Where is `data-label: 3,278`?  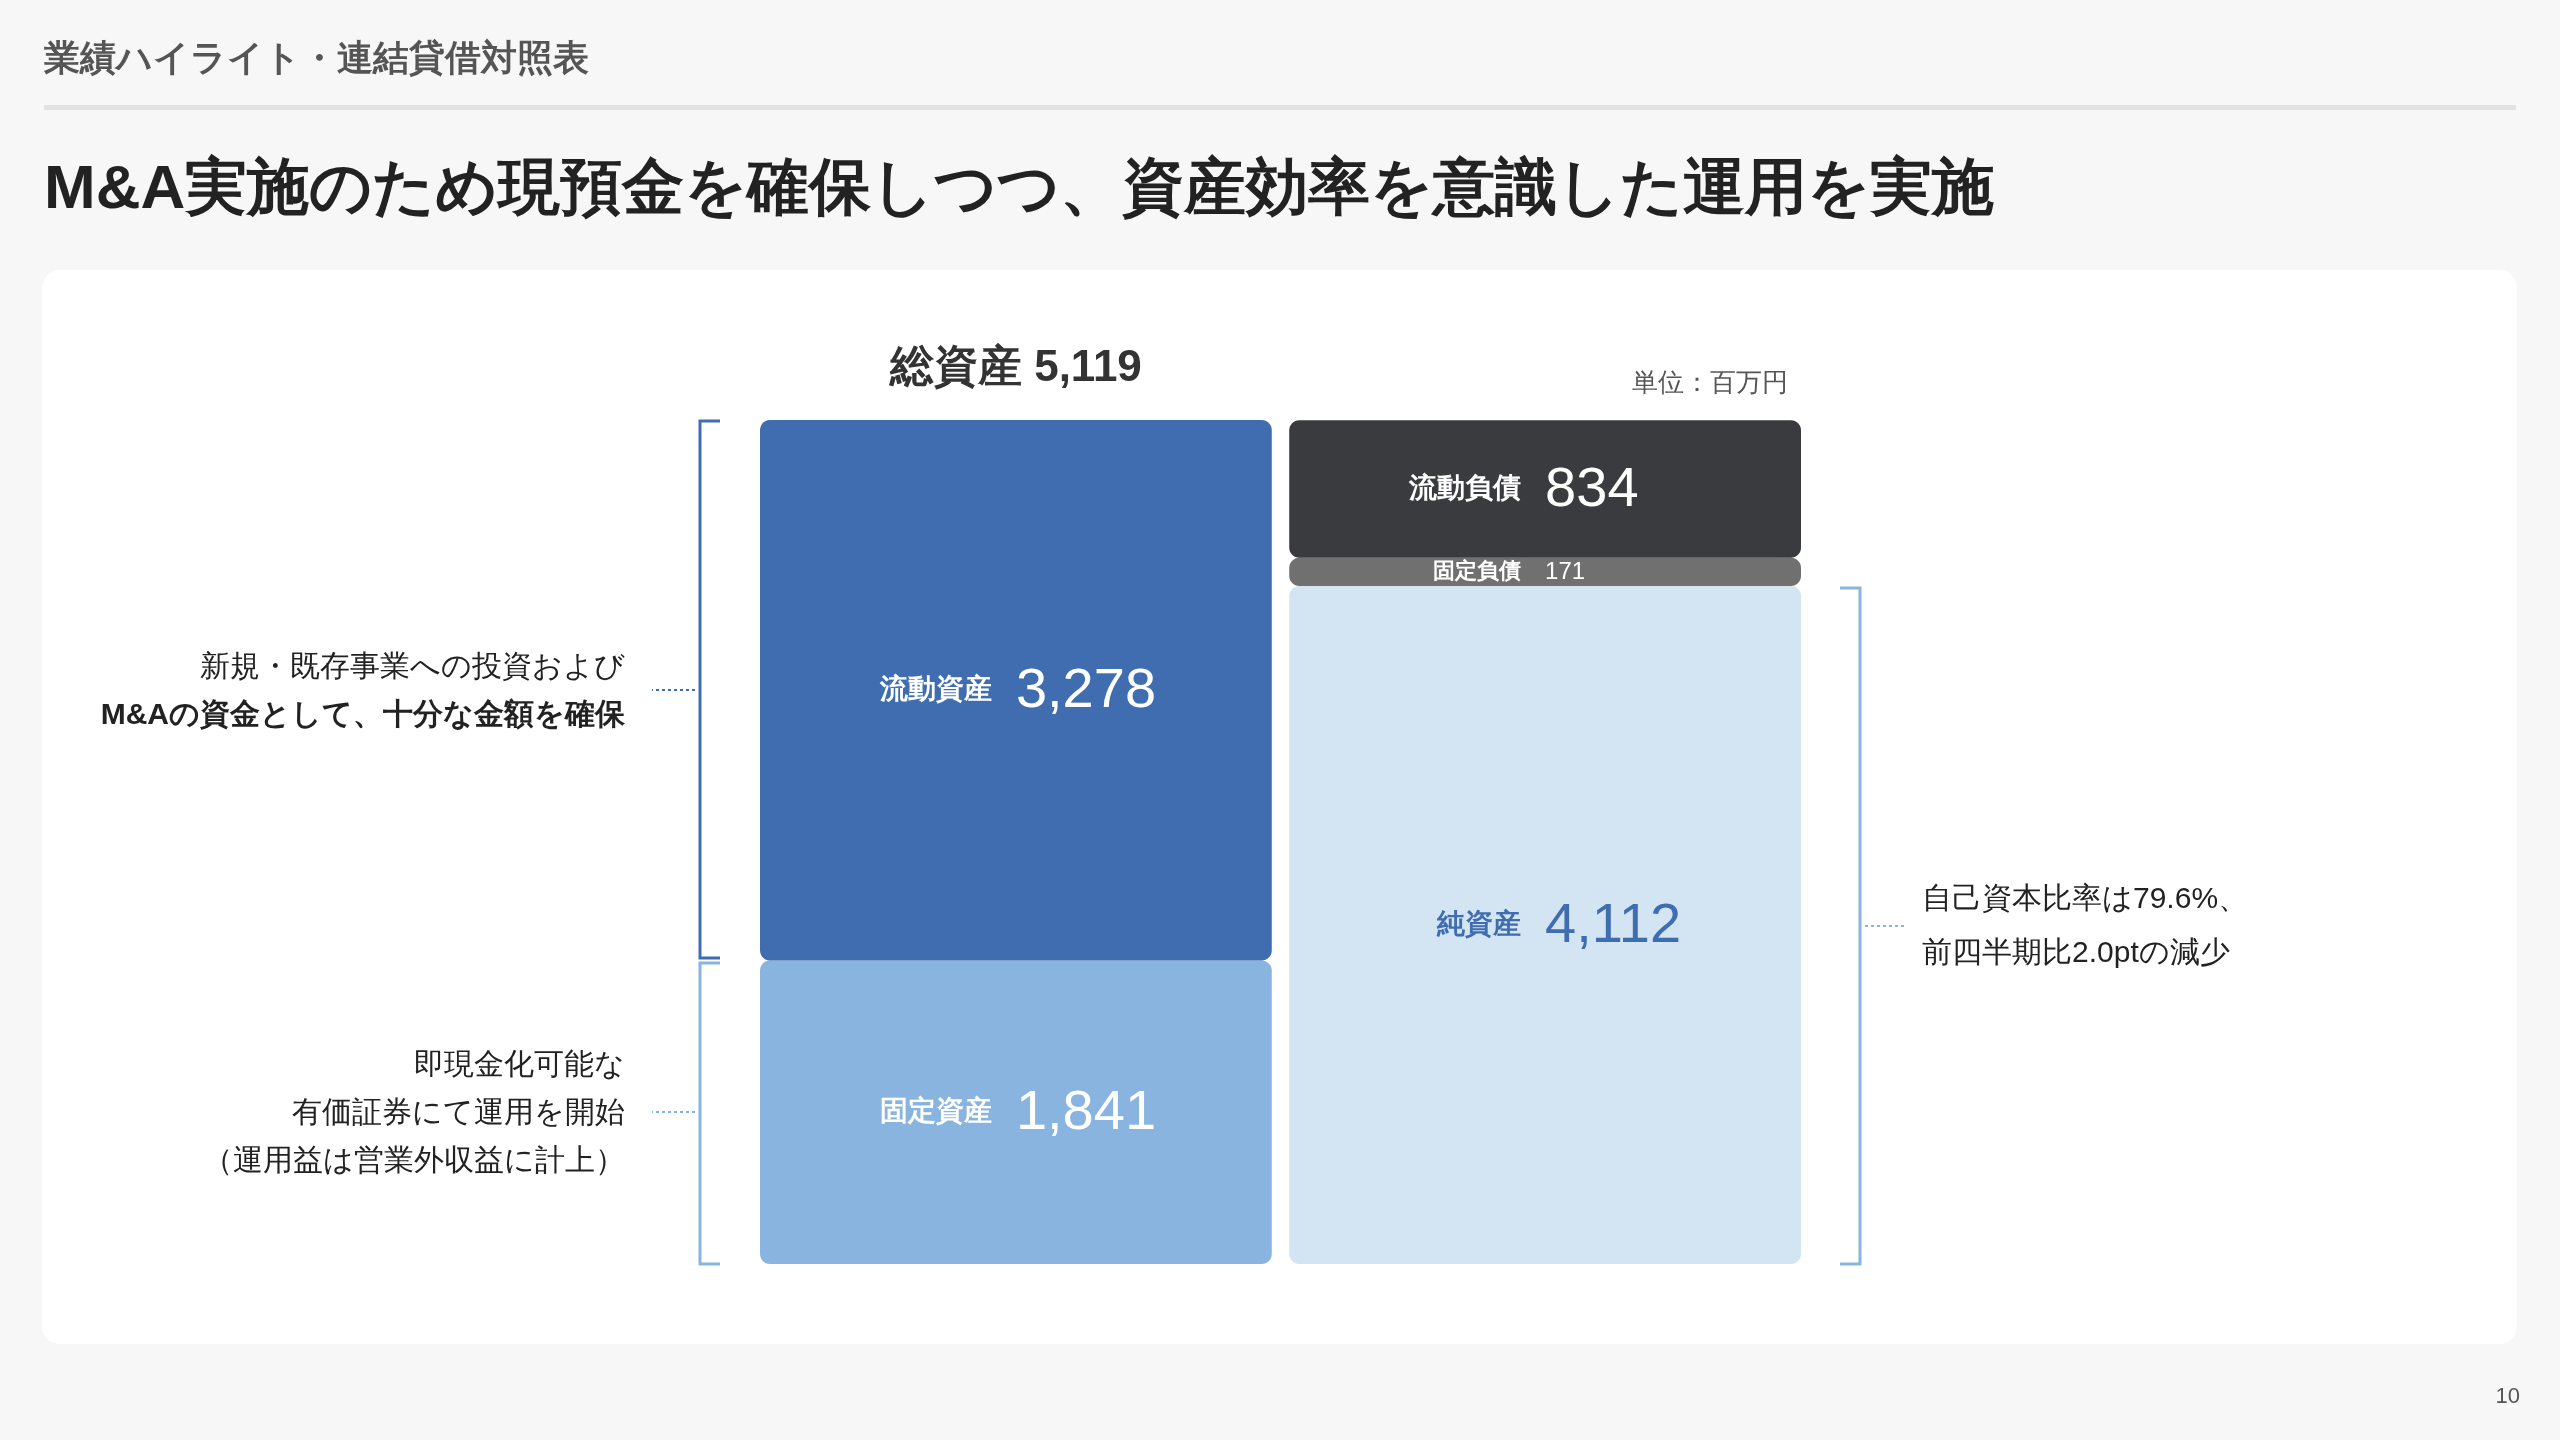 data-label: 3,278 is located at coordinates (1086, 688).